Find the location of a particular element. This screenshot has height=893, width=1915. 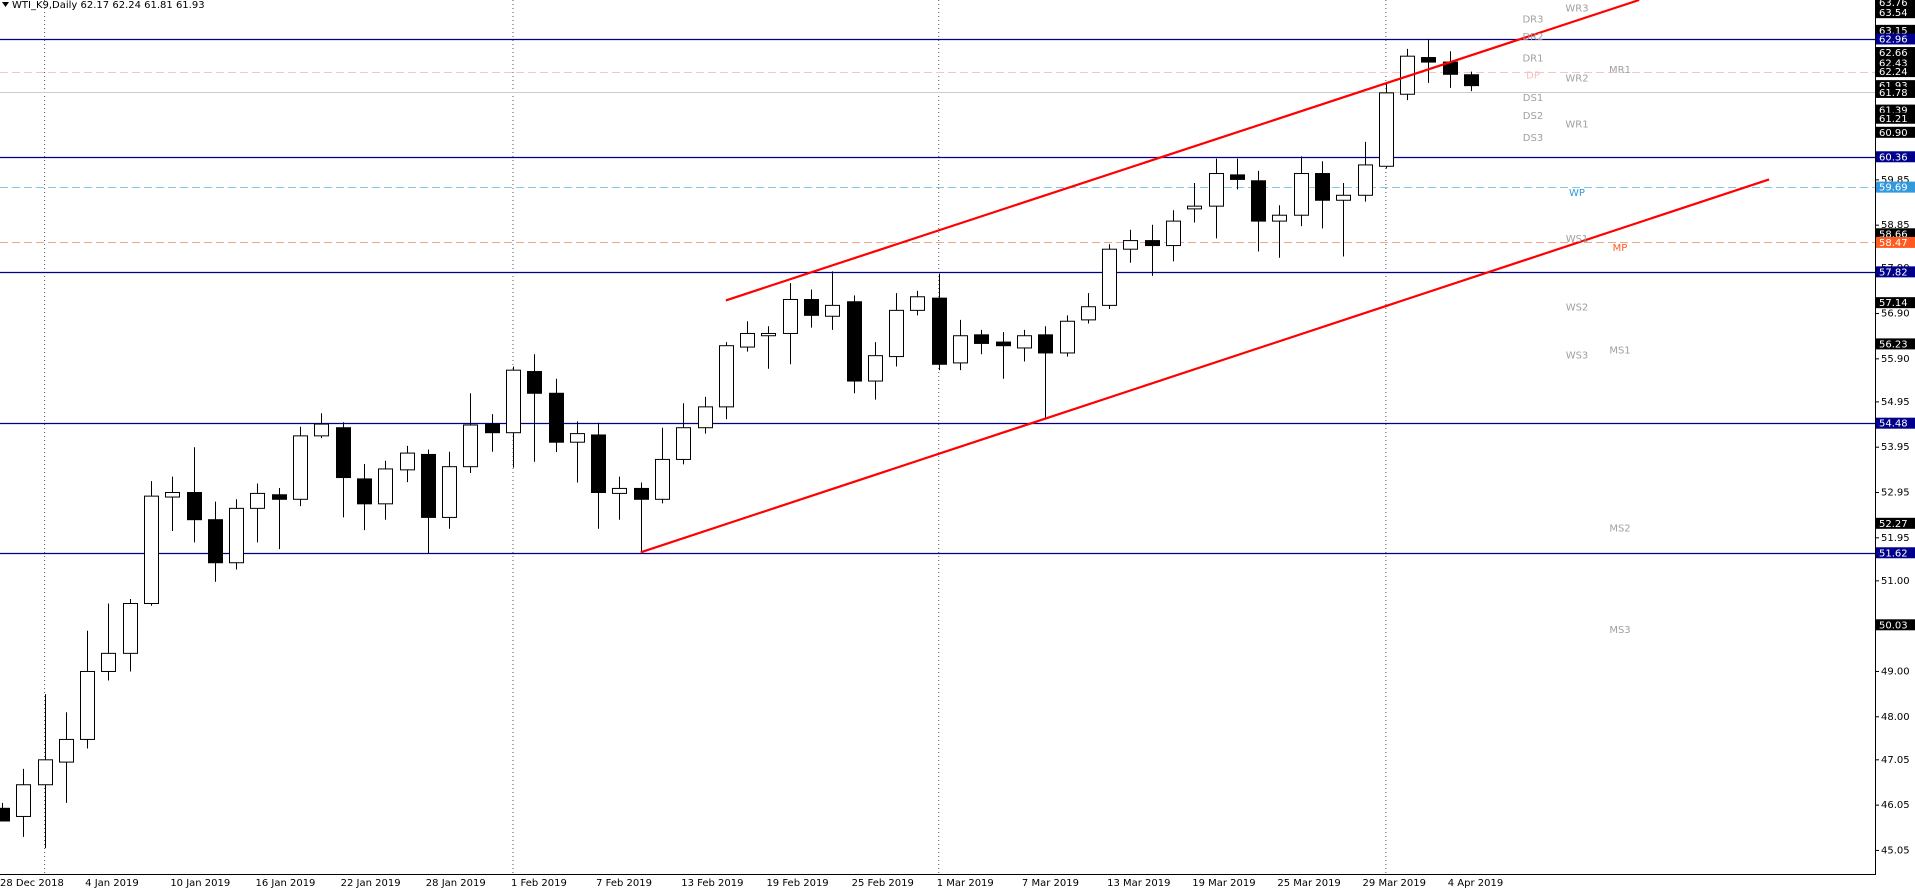

price-label: 61.78 is located at coordinates (1893, 93).